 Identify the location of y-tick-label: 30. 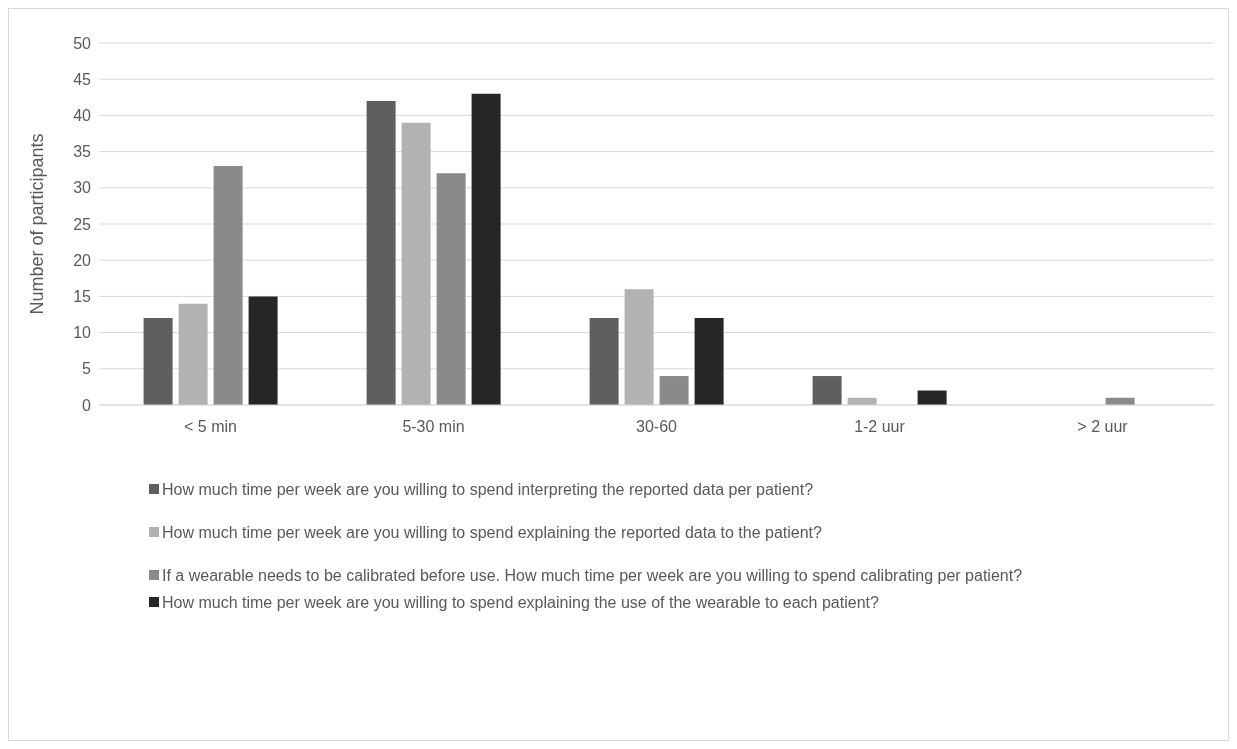
(82, 188).